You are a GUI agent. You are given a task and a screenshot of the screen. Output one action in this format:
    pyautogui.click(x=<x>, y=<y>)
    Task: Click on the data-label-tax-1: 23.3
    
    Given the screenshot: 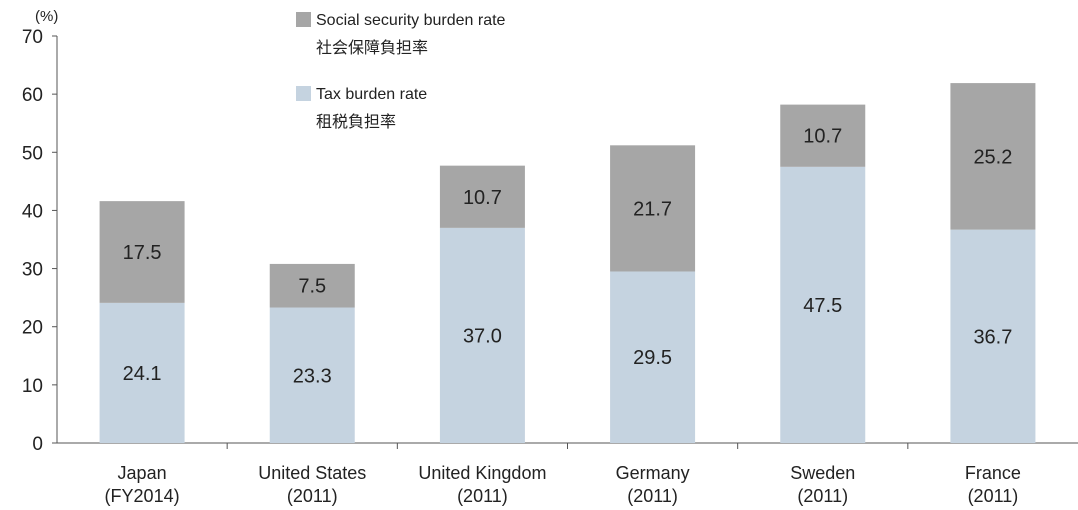 What is the action you would take?
    pyautogui.click(x=312, y=376)
    